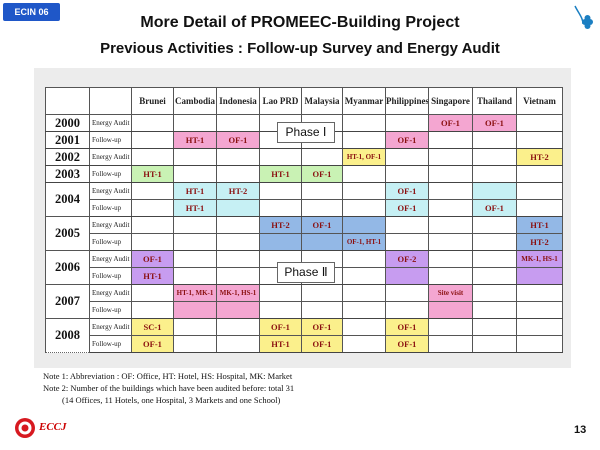  I want to click on table-cell: OF-2, so click(407, 259).